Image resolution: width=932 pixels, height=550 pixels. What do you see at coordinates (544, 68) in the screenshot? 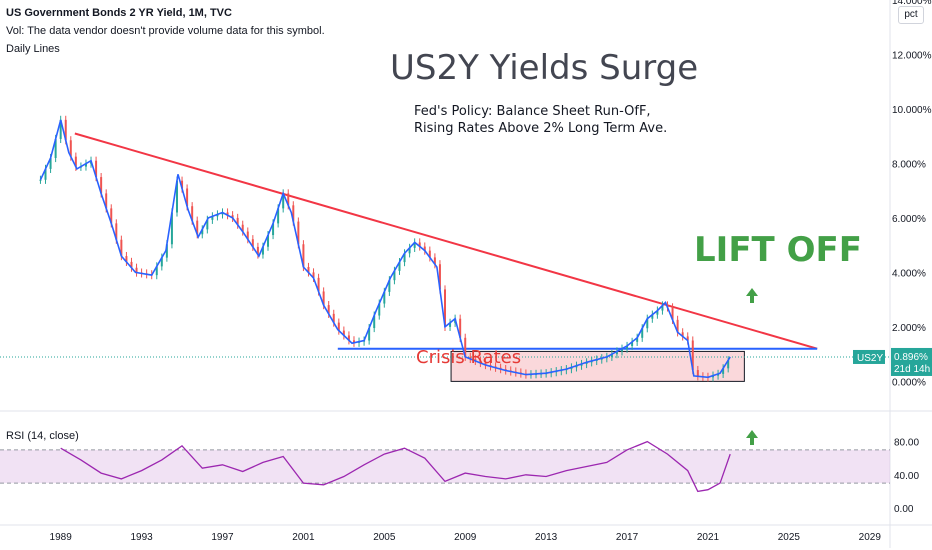
I see `chart-title: US2Y Yields Surge` at bounding box center [544, 68].